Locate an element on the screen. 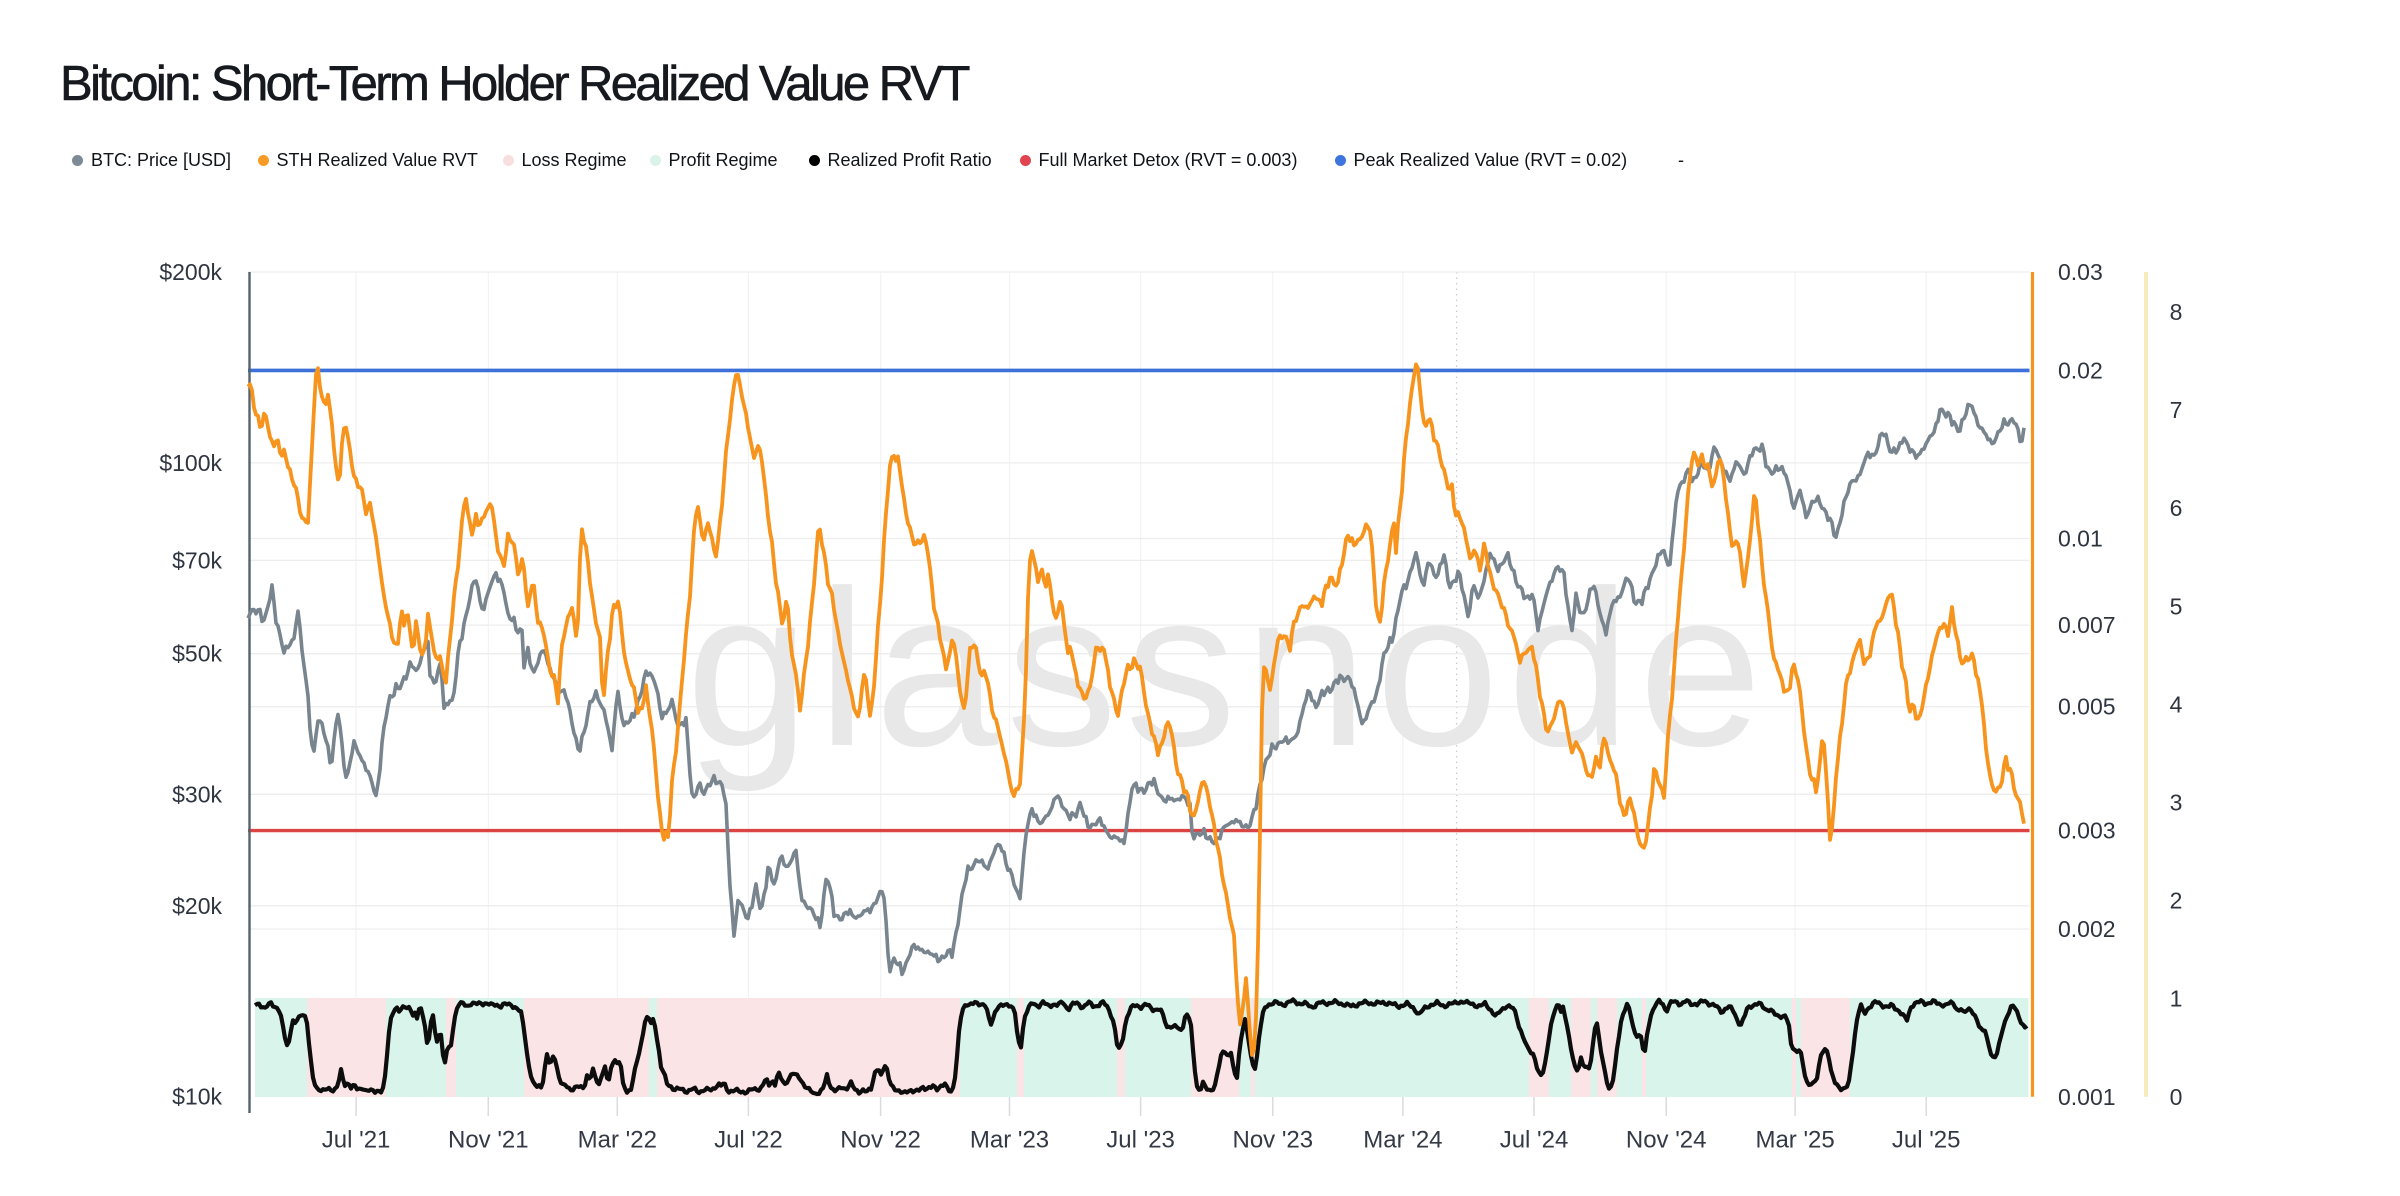 The height and width of the screenshot is (1196, 2400). svg-text: $70k is located at coordinates (197, 560).